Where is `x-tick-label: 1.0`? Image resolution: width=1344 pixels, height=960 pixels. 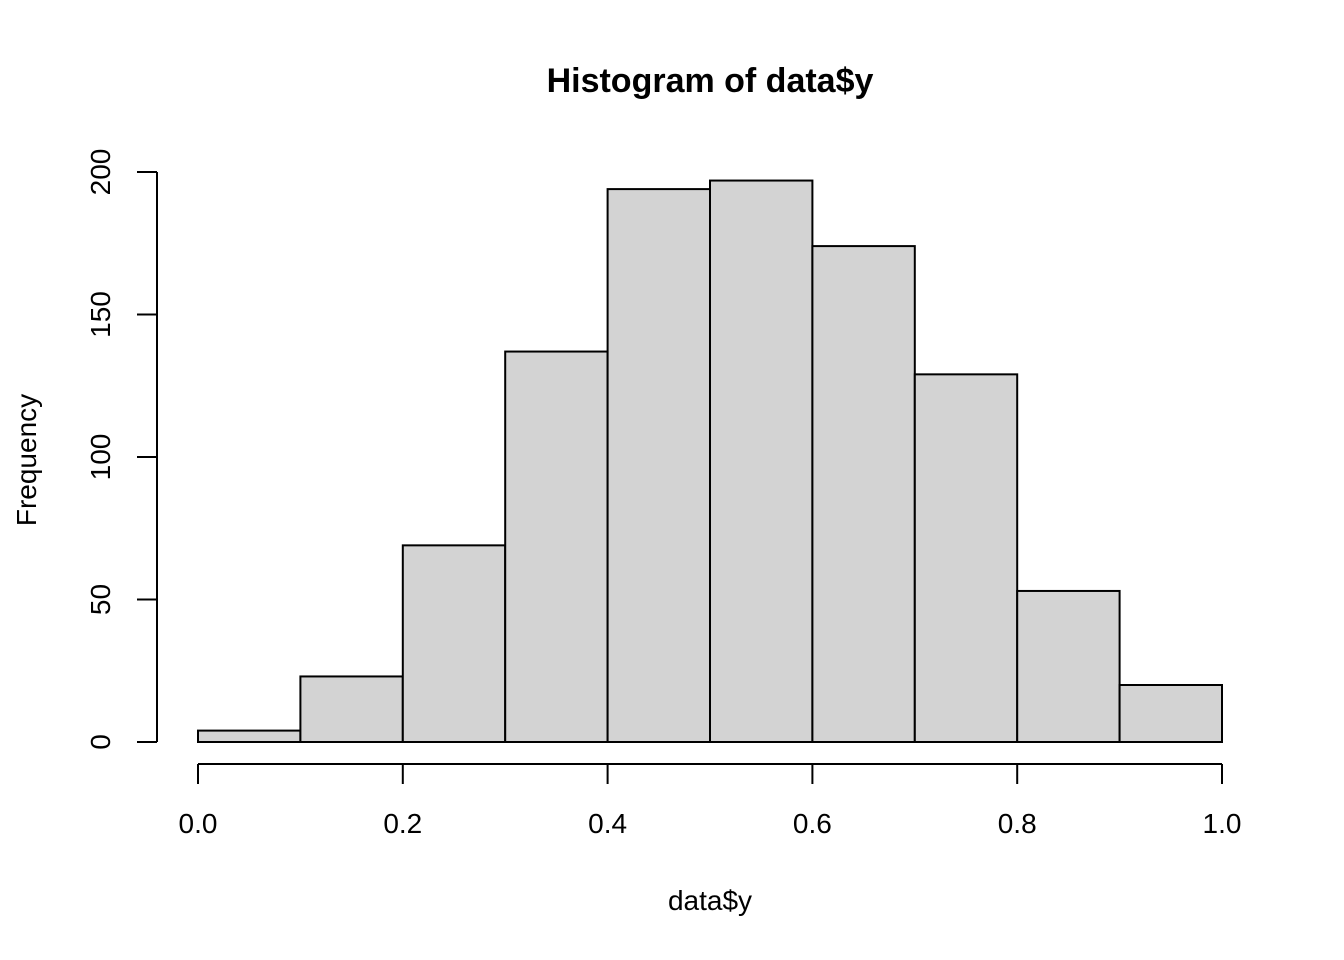 x-tick-label: 1.0 is located at coordinates (1222, 823).